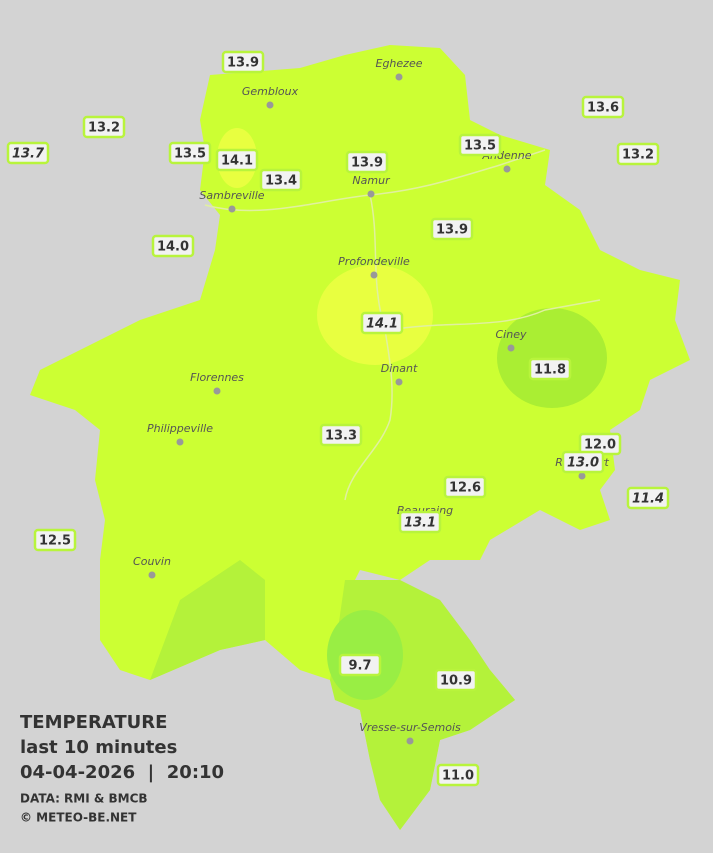 The height and width of the screenshot is (853, 713). Describe the element at coordinates (374, 261) in the screenshot. I see `town-label: Profondeville` at that location.